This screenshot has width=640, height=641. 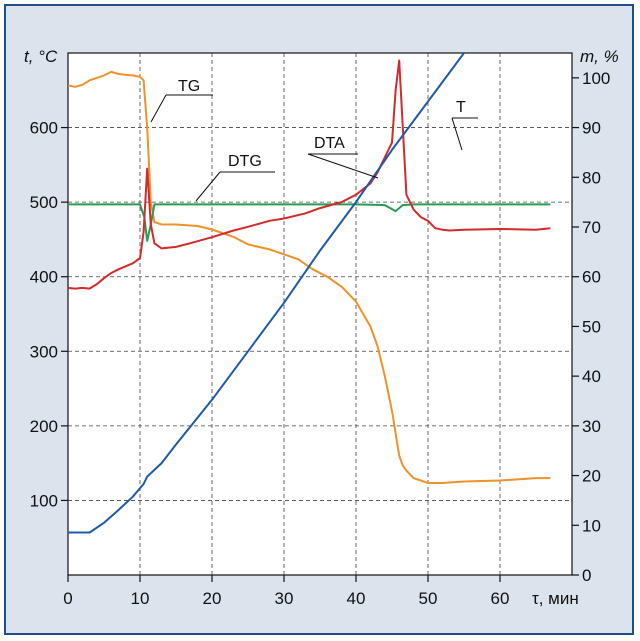 I want to click on y-right-tick-label: 0, so click(x=586, y=575).